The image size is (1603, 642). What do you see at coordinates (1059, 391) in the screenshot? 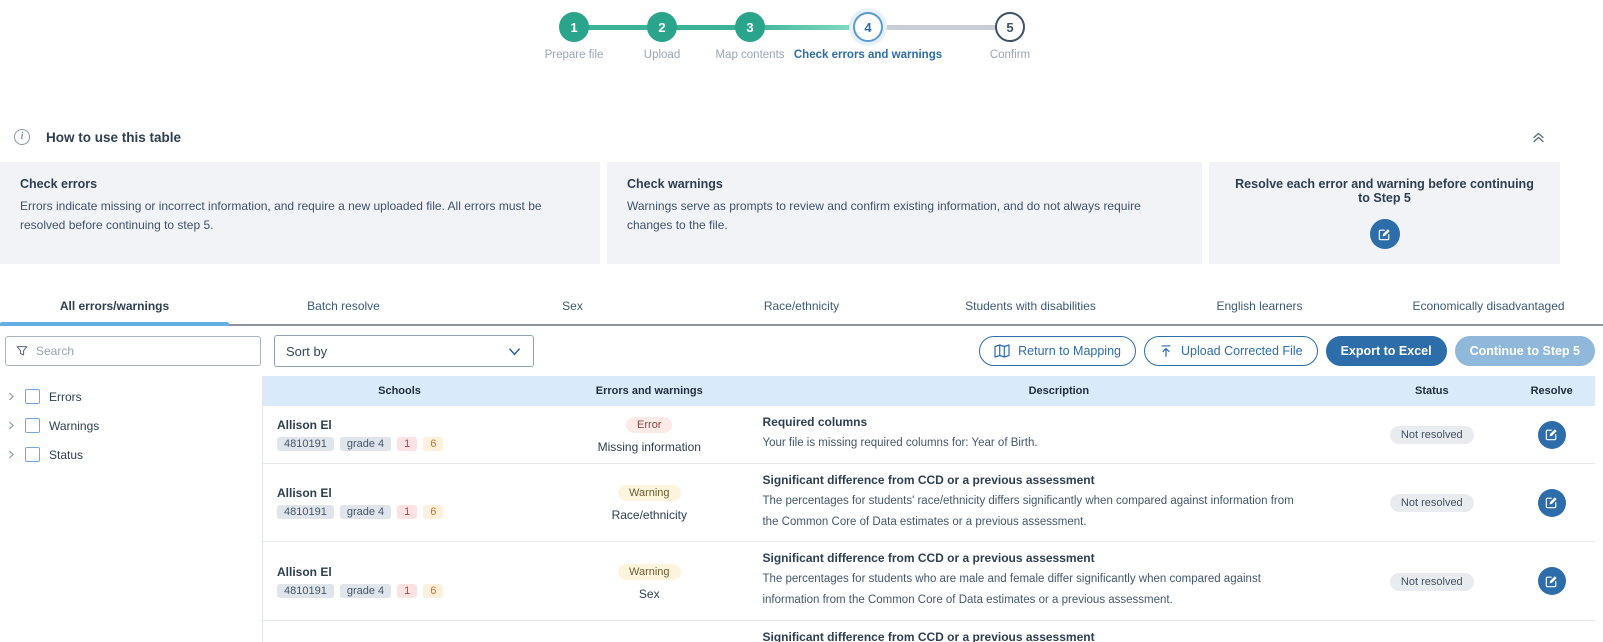
I see `column-header-description: Description` at bounding box center [1059, 391].